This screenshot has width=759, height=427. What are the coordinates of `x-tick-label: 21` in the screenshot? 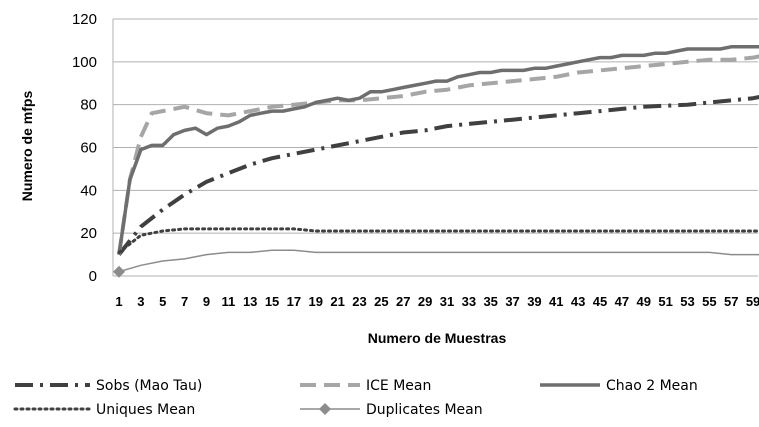 It's located at (337, 301).